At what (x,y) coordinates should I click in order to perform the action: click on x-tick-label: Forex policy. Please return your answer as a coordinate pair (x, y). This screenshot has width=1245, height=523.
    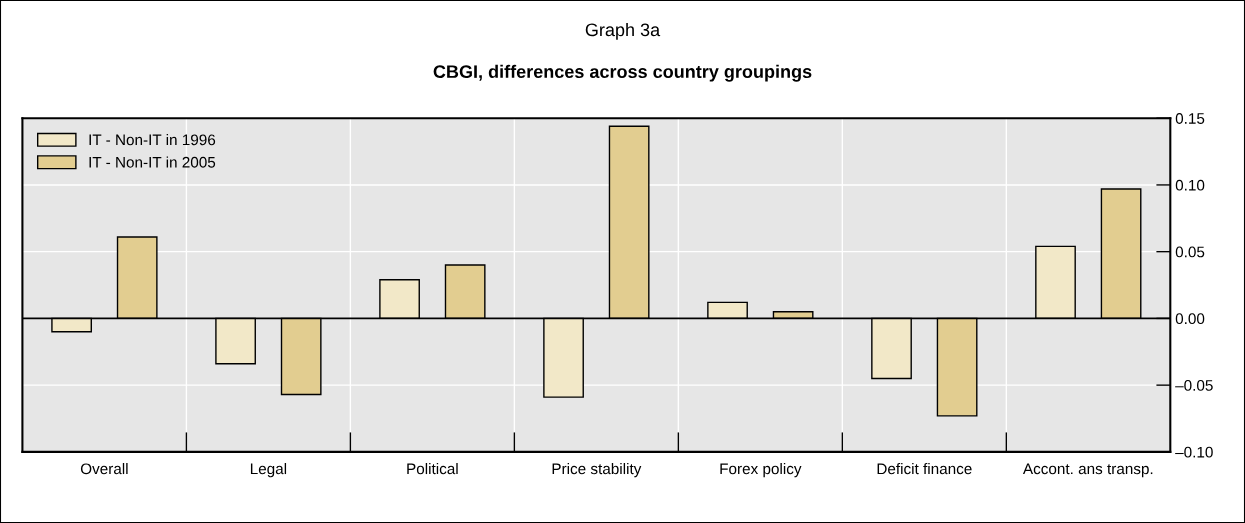
    Looking at the image, I should click on (761, 470).